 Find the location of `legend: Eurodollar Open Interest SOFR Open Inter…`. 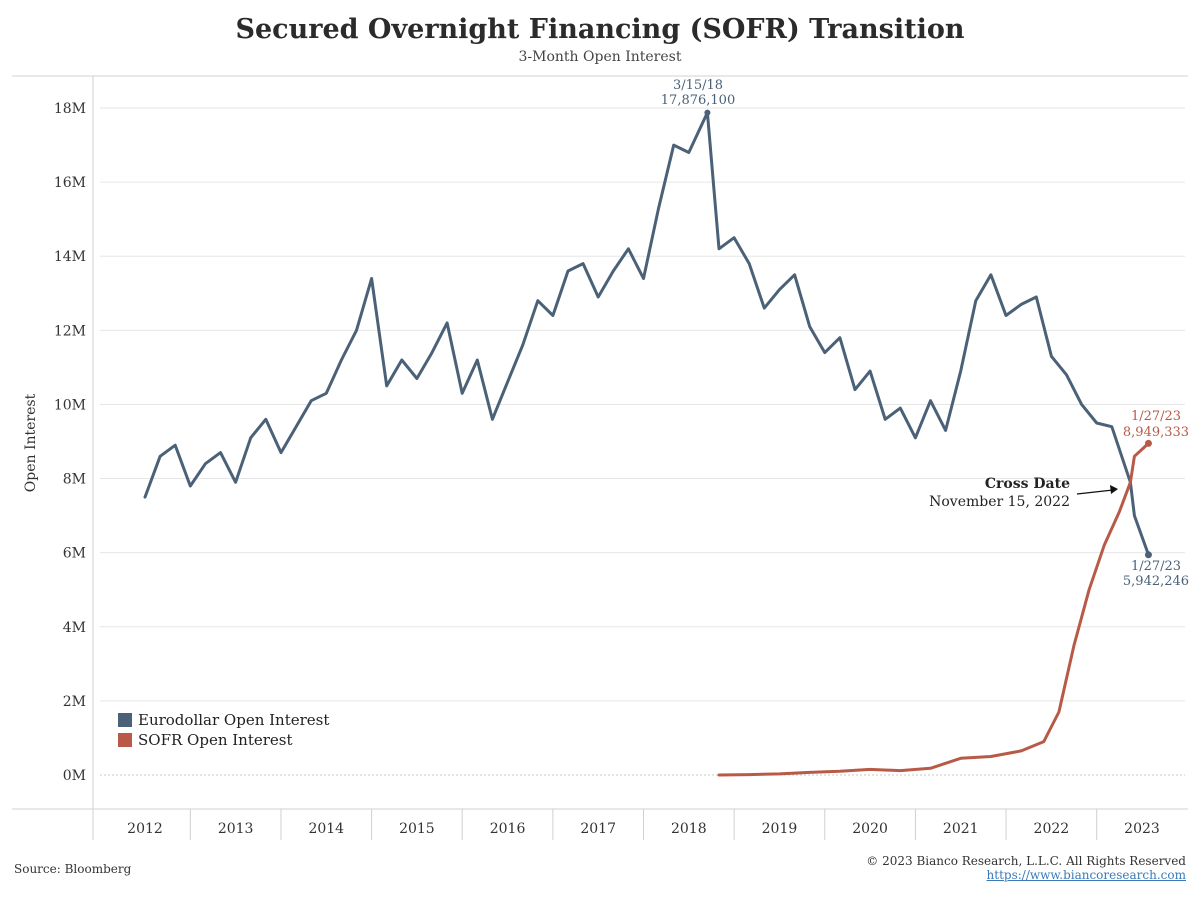

legend: Eurodollar Open Interest SOFR Open Inter… is located at coordinates (223, 730).